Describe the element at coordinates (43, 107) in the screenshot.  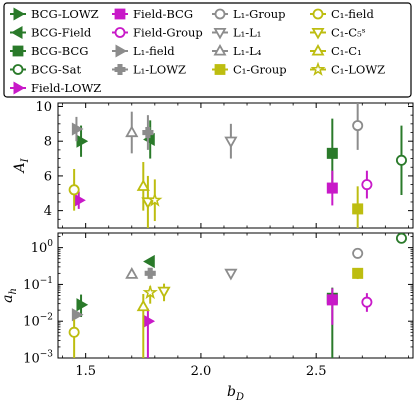
I see `top-ytick-label: 10` at that location.